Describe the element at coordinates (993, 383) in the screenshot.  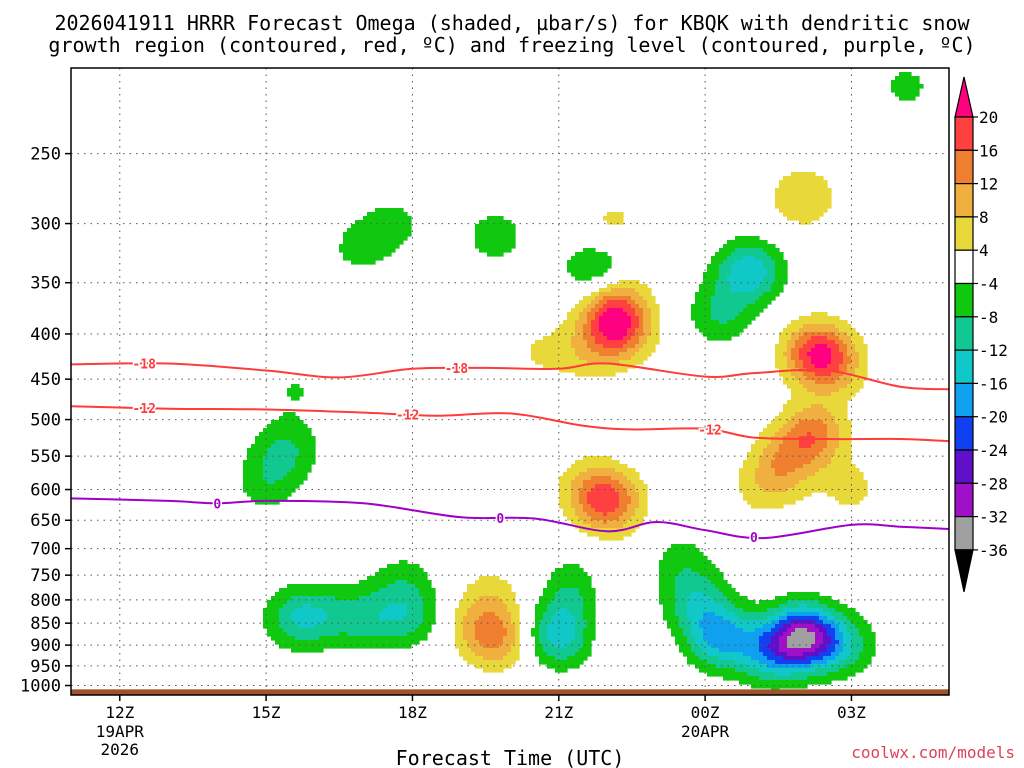
I see `colorbar-label: -16` at that location.